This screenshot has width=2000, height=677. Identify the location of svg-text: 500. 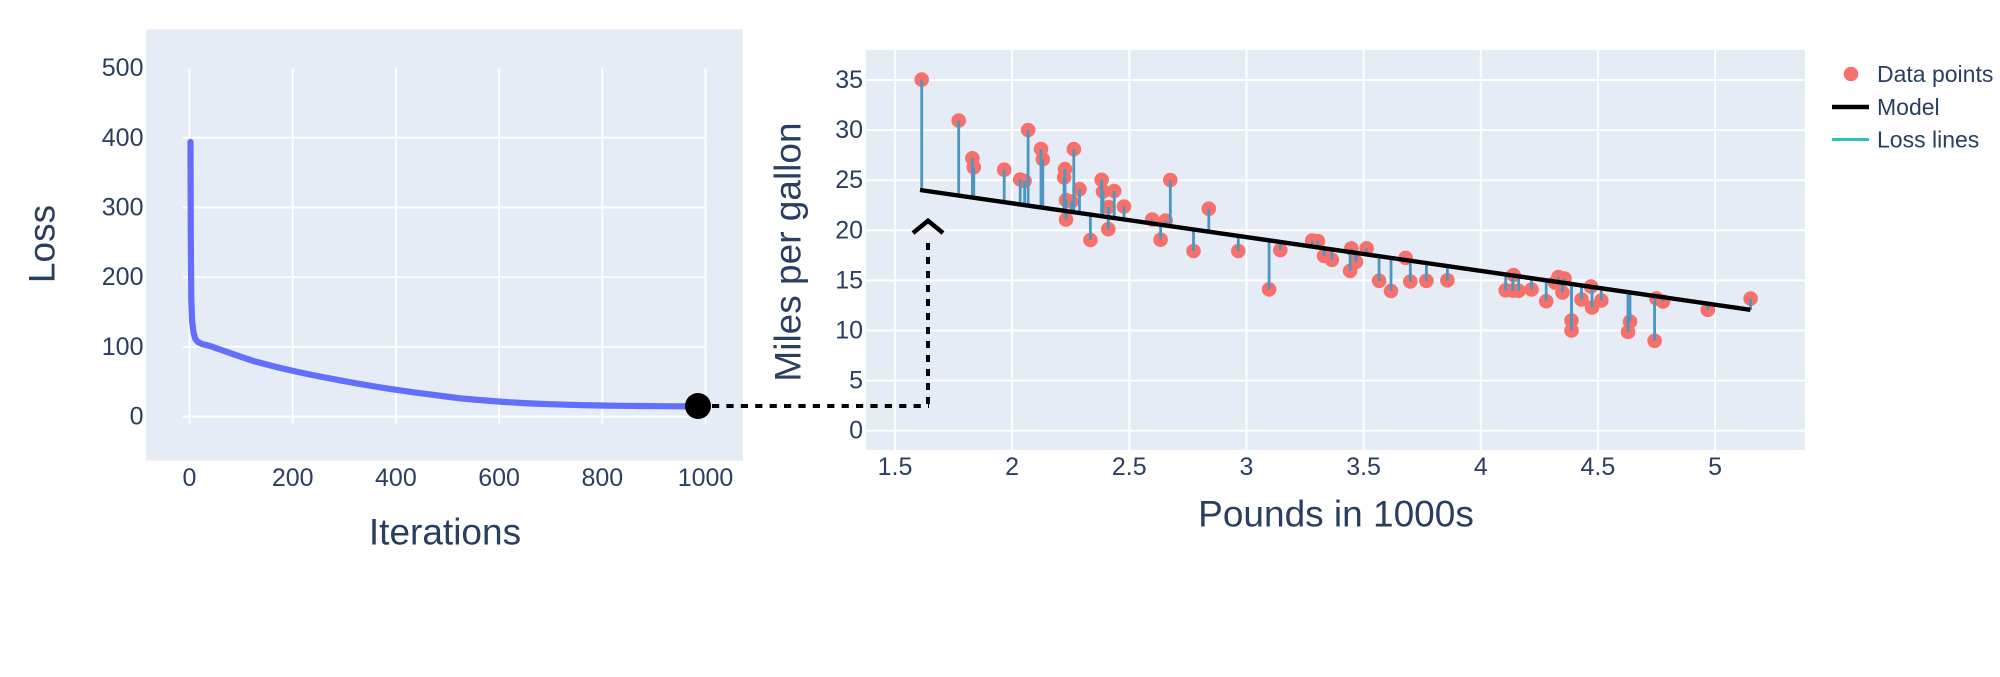
(123, 68).